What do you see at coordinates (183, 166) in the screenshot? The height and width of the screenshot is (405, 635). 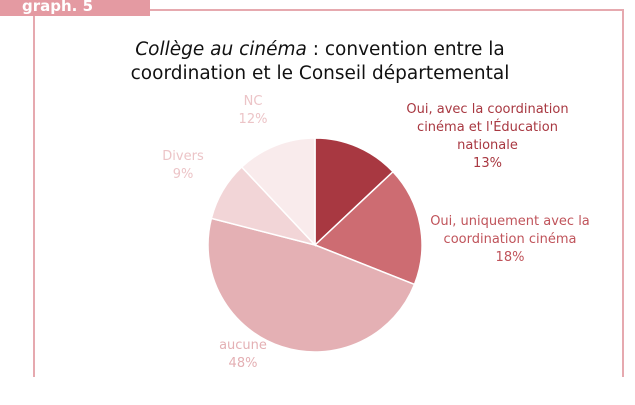 I see `slice-label: Divers 9%` at bounding box center [183, 166].